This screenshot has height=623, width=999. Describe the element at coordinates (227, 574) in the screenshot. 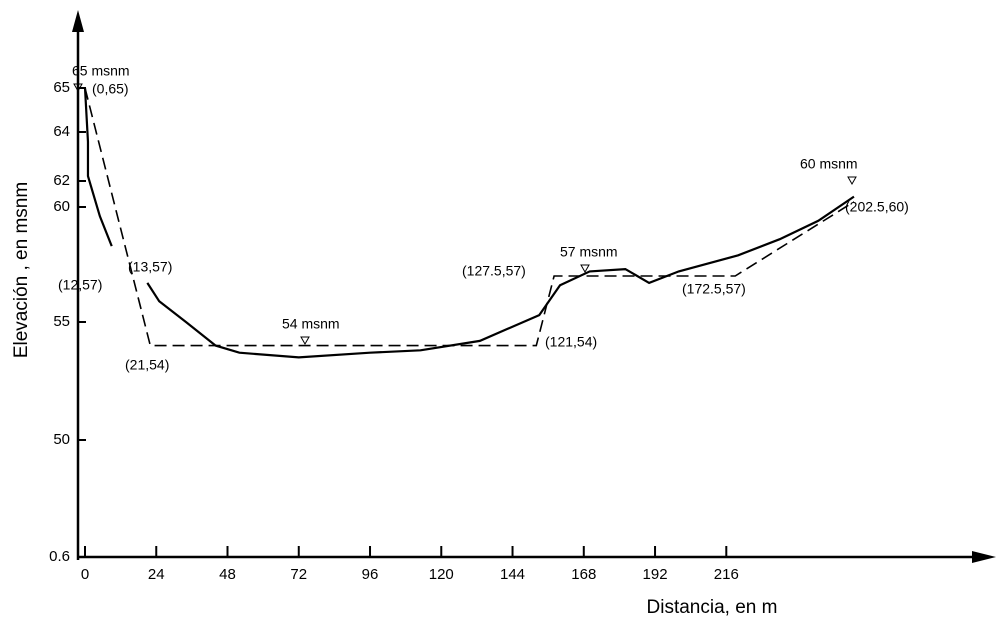

I see `x-tick-label: 48` at that location.